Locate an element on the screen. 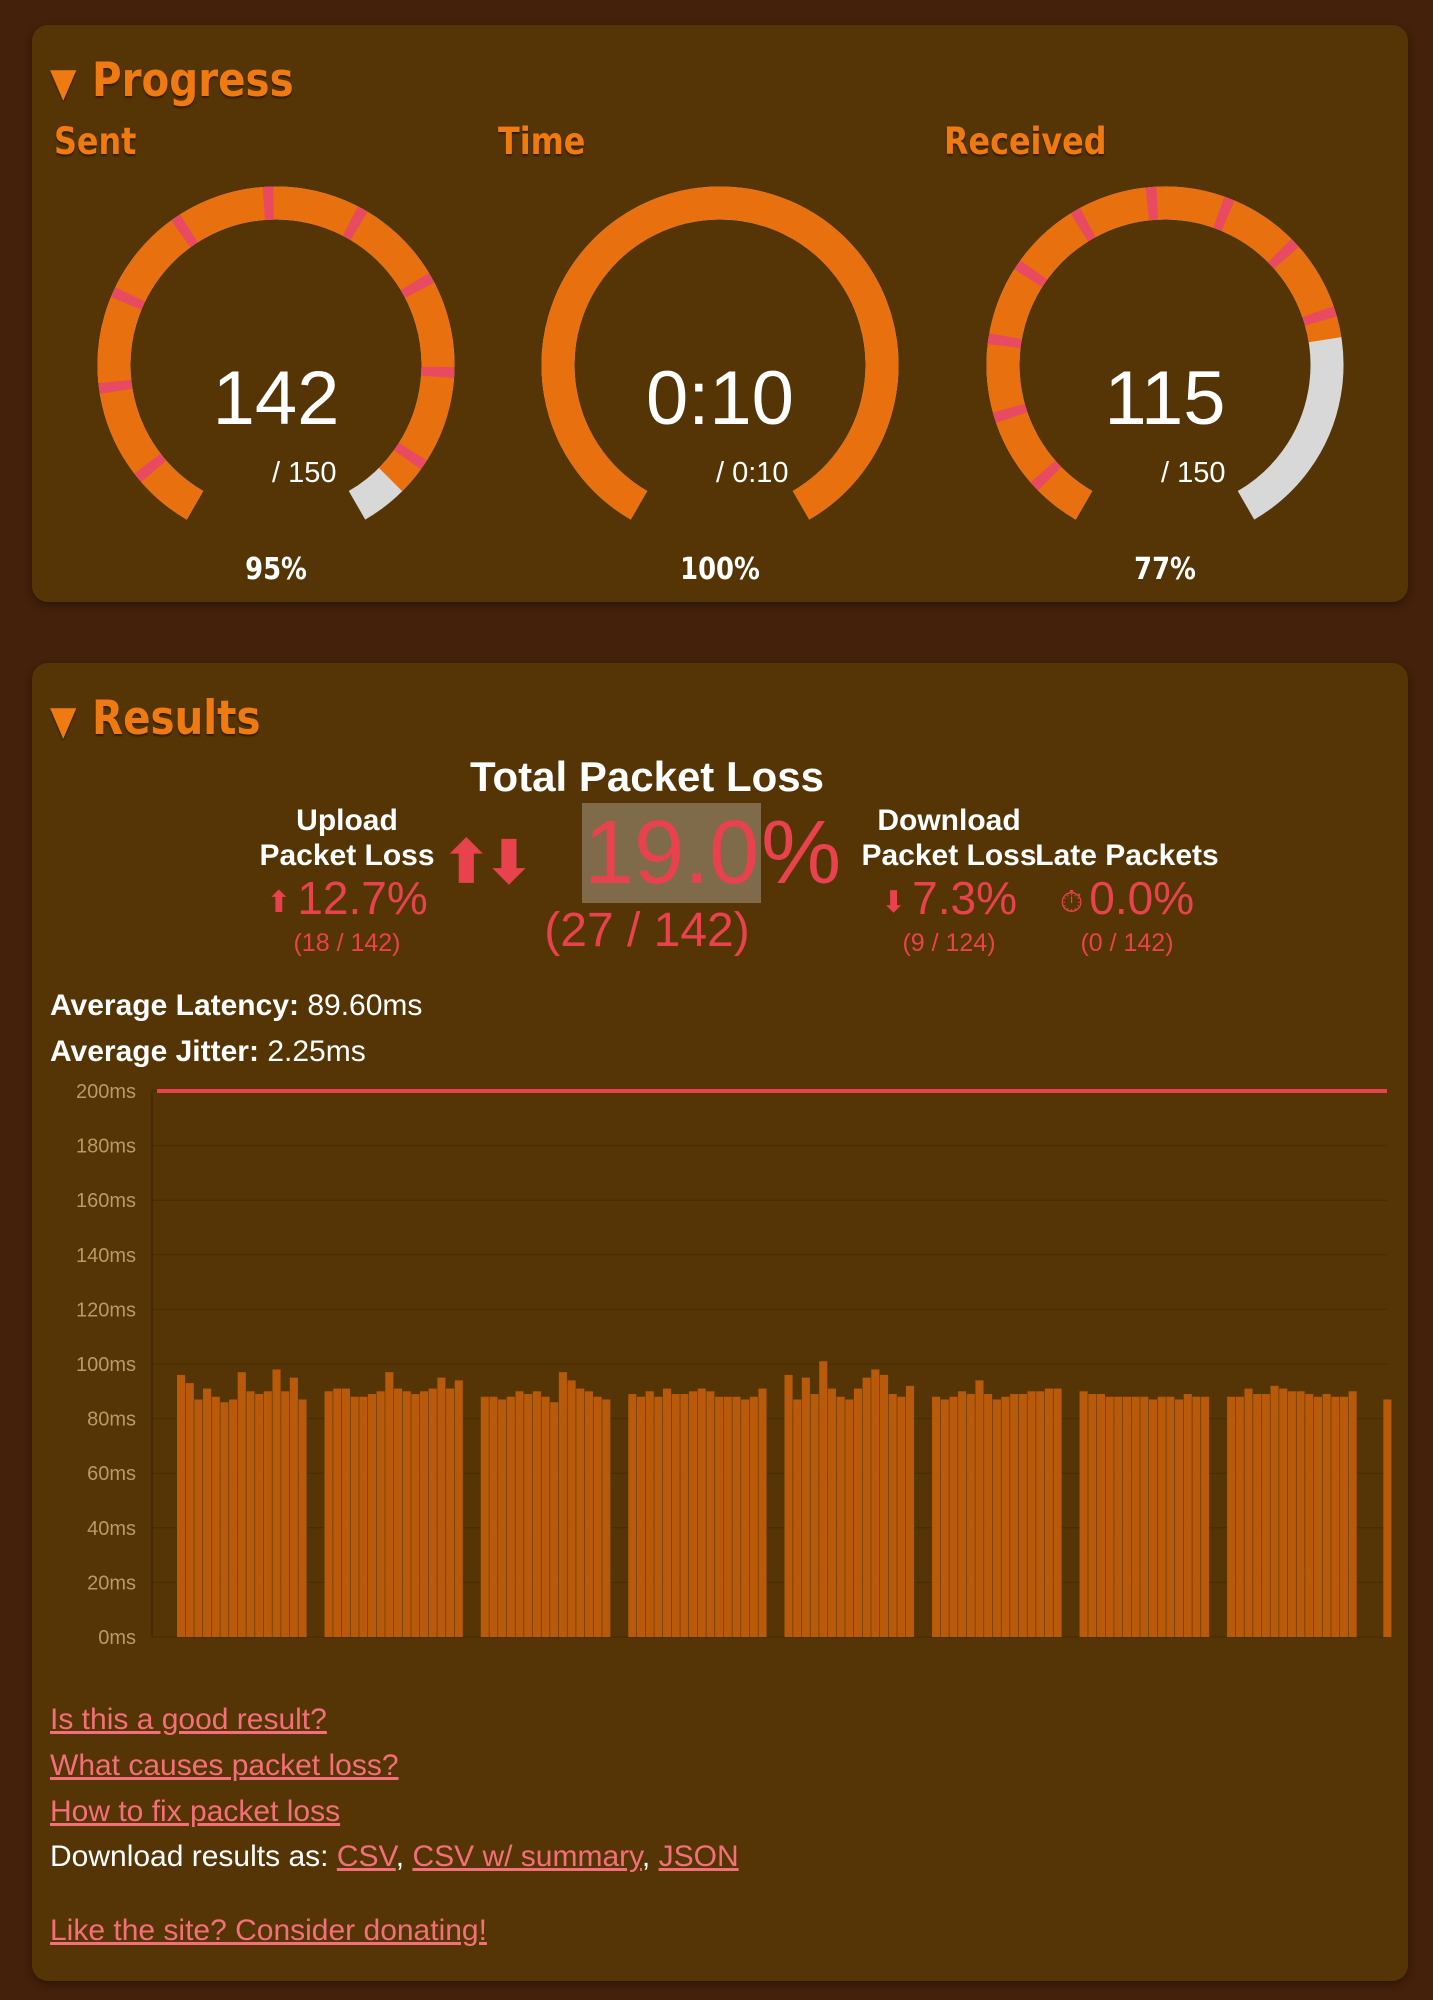  chart-y-tick-label: 0ms is located at coordinates (117, 1638).